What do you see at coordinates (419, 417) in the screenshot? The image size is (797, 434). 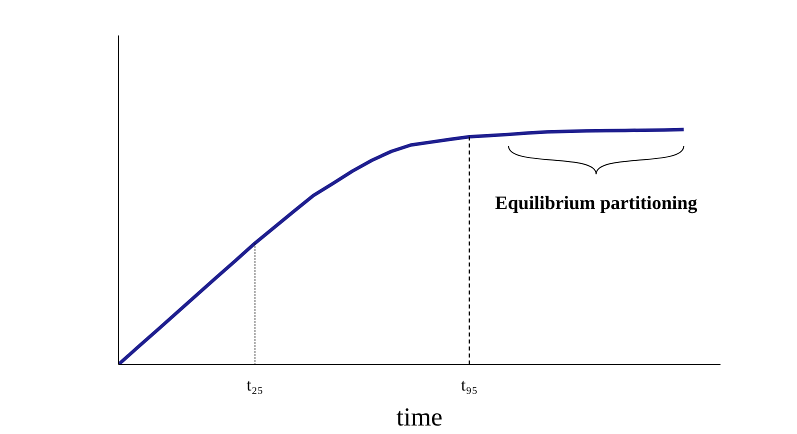 I see `x-axis-title: time` at bounding box center [419, 417].